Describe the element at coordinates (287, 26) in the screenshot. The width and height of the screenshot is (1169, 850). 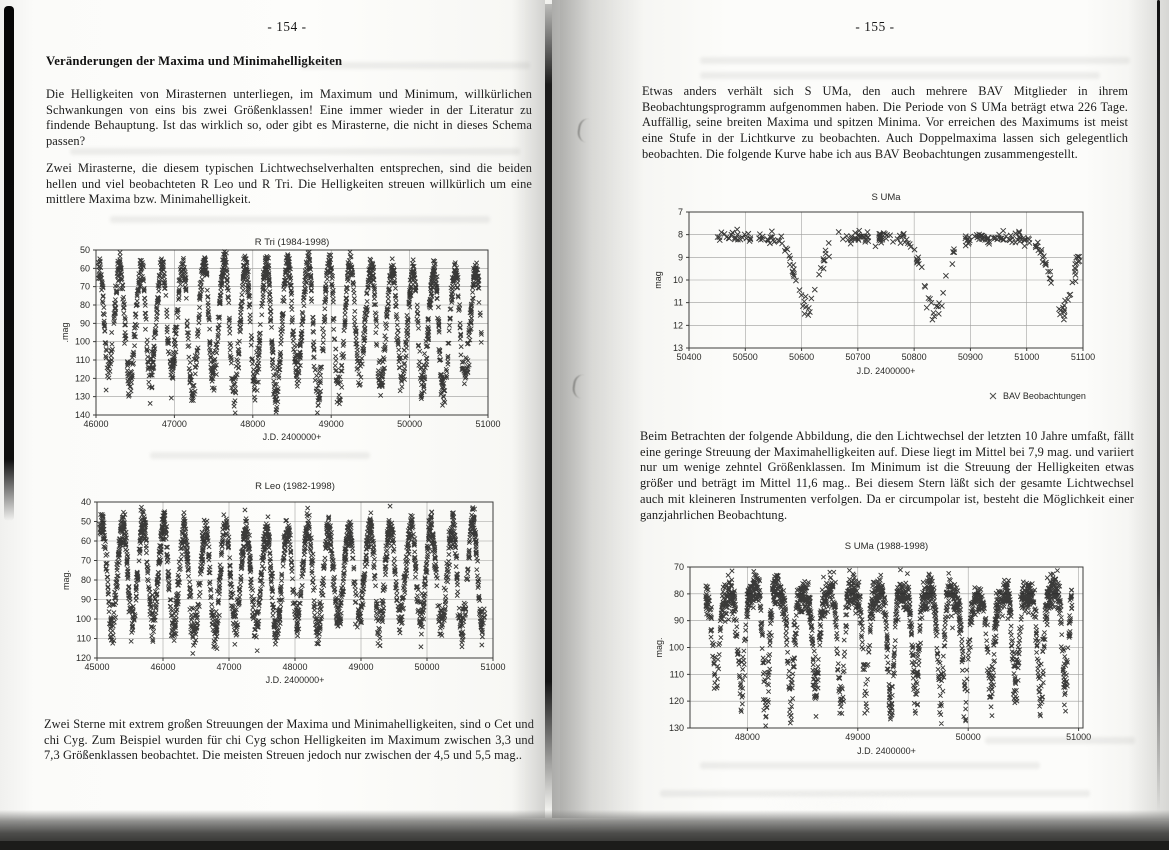
I see `left-page-number: - 154 -` at that location.